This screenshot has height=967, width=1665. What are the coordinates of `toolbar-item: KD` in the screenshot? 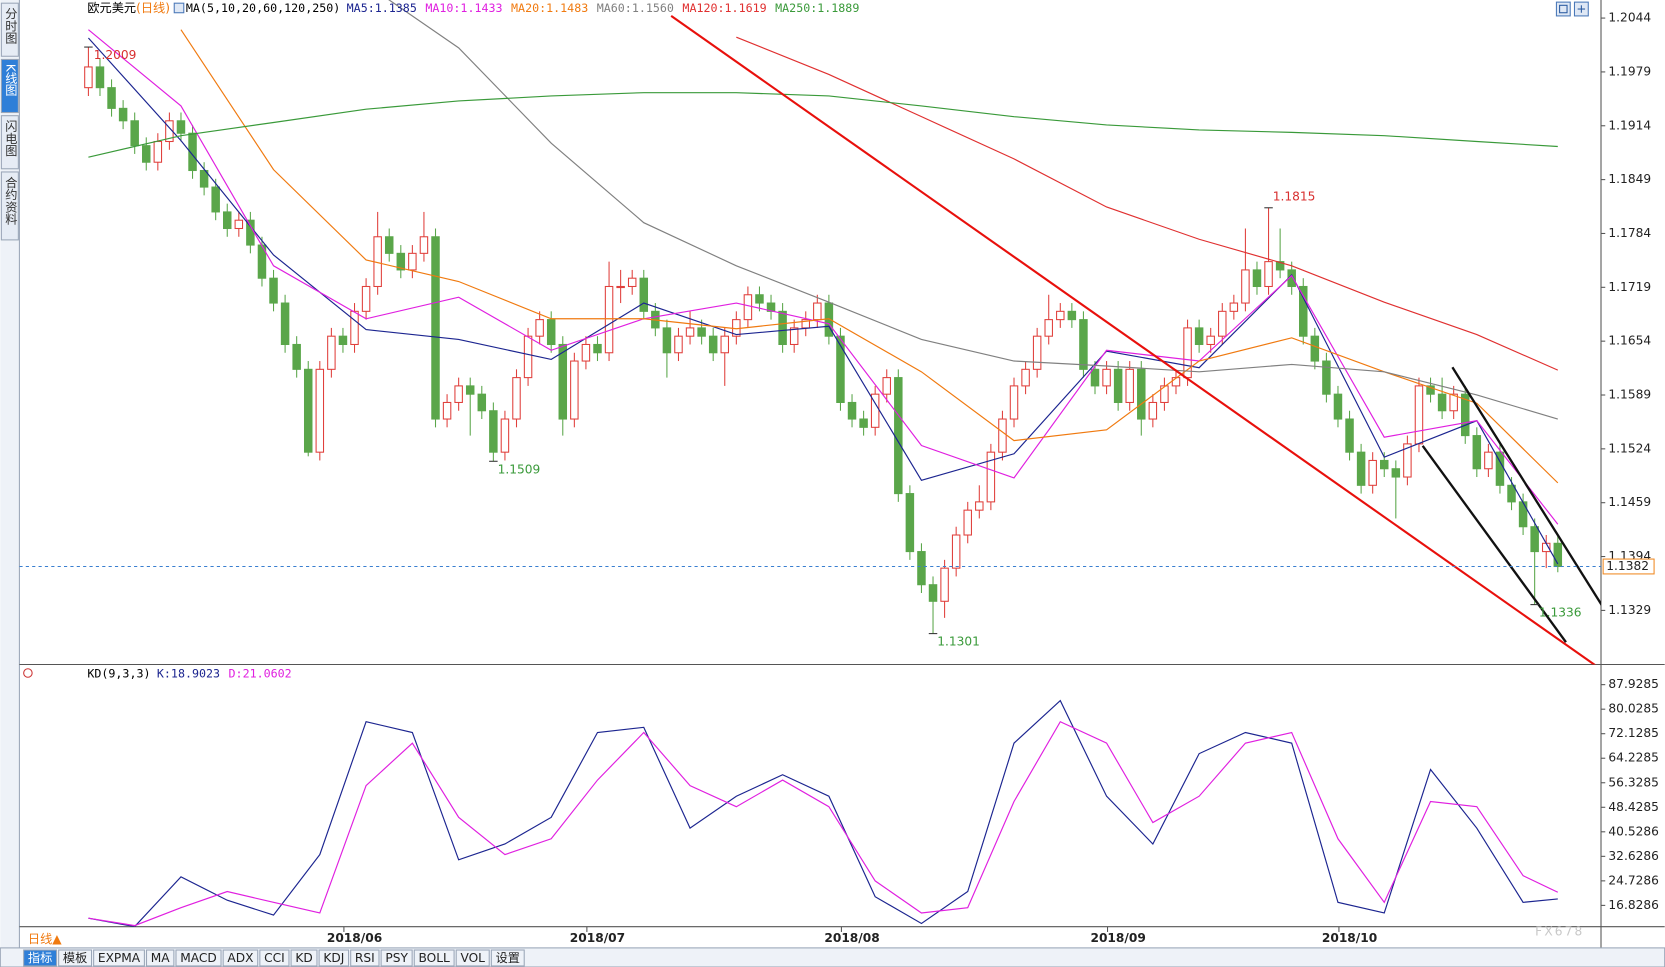 It's located at (303, 958).